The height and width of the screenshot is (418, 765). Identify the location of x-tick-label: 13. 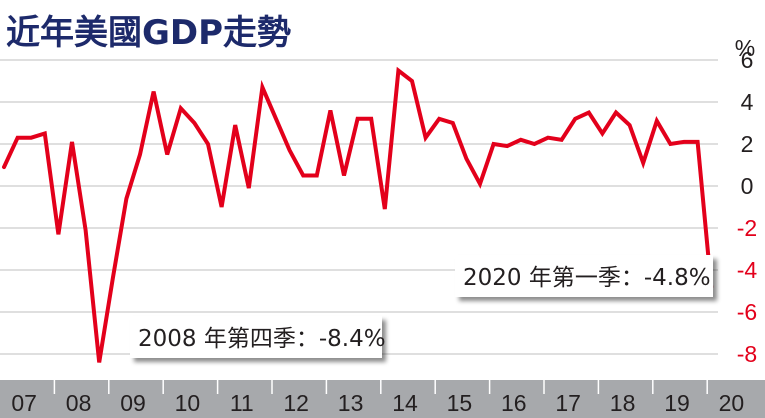
(351, 403).